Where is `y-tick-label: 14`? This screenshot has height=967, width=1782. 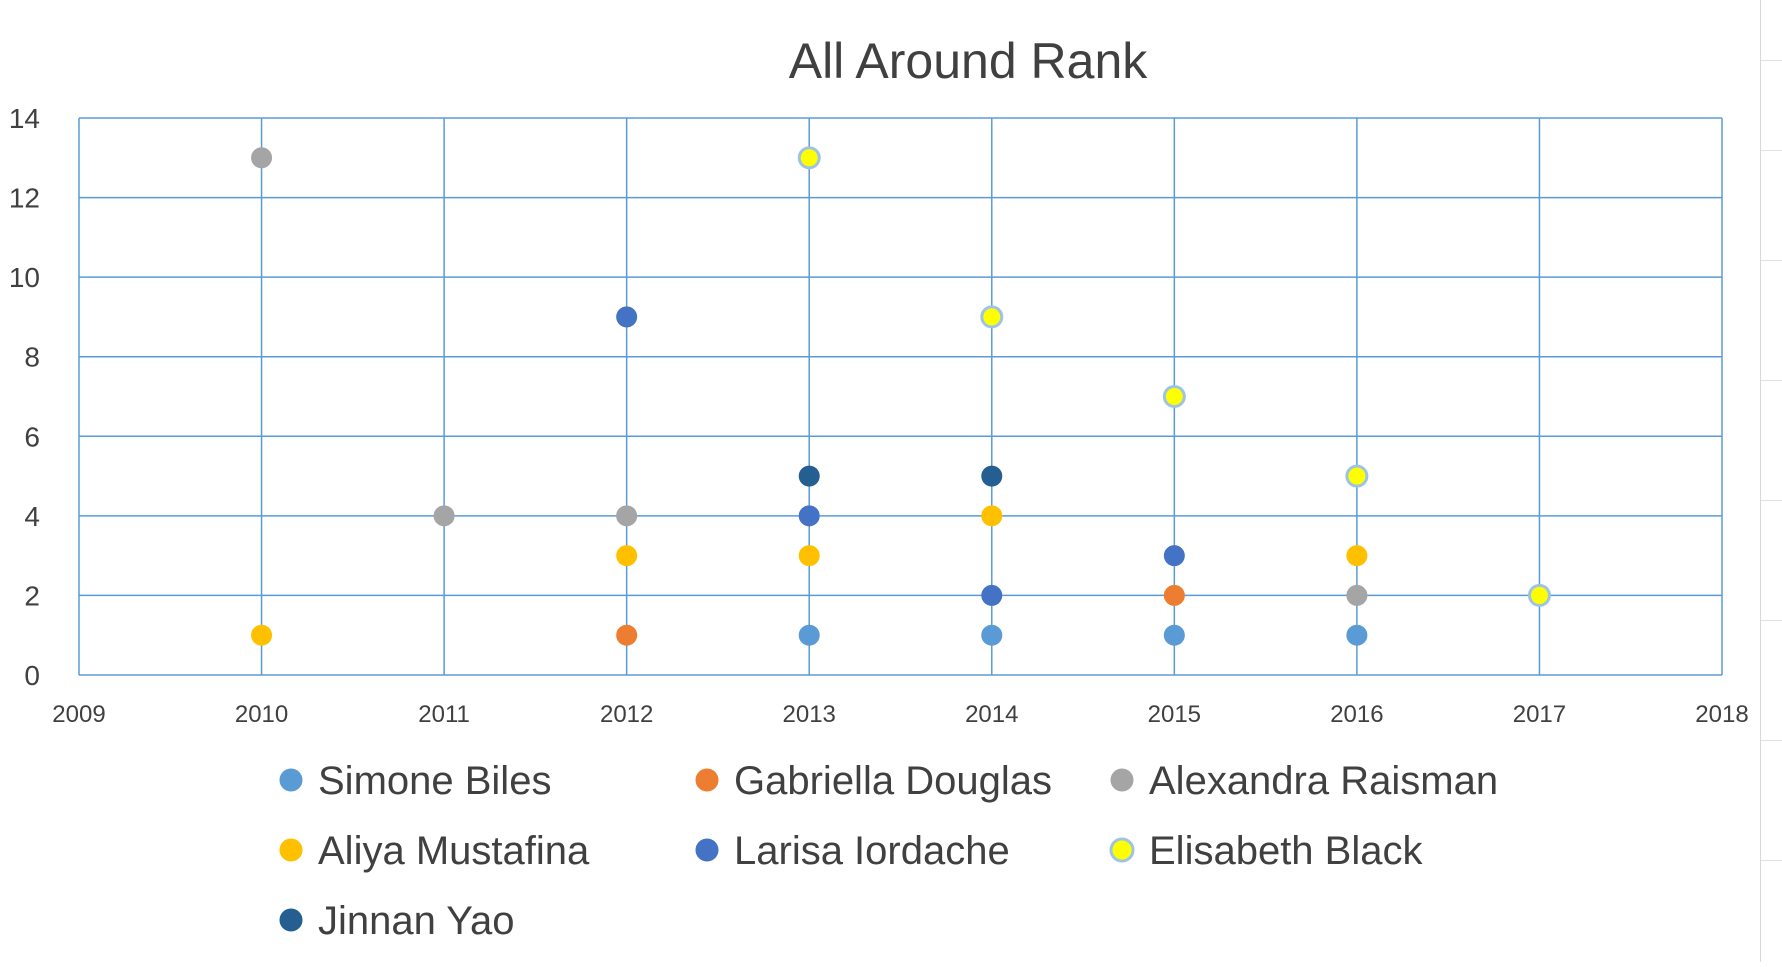 y-tick-label: 14 is located at coordinates (24, 118).